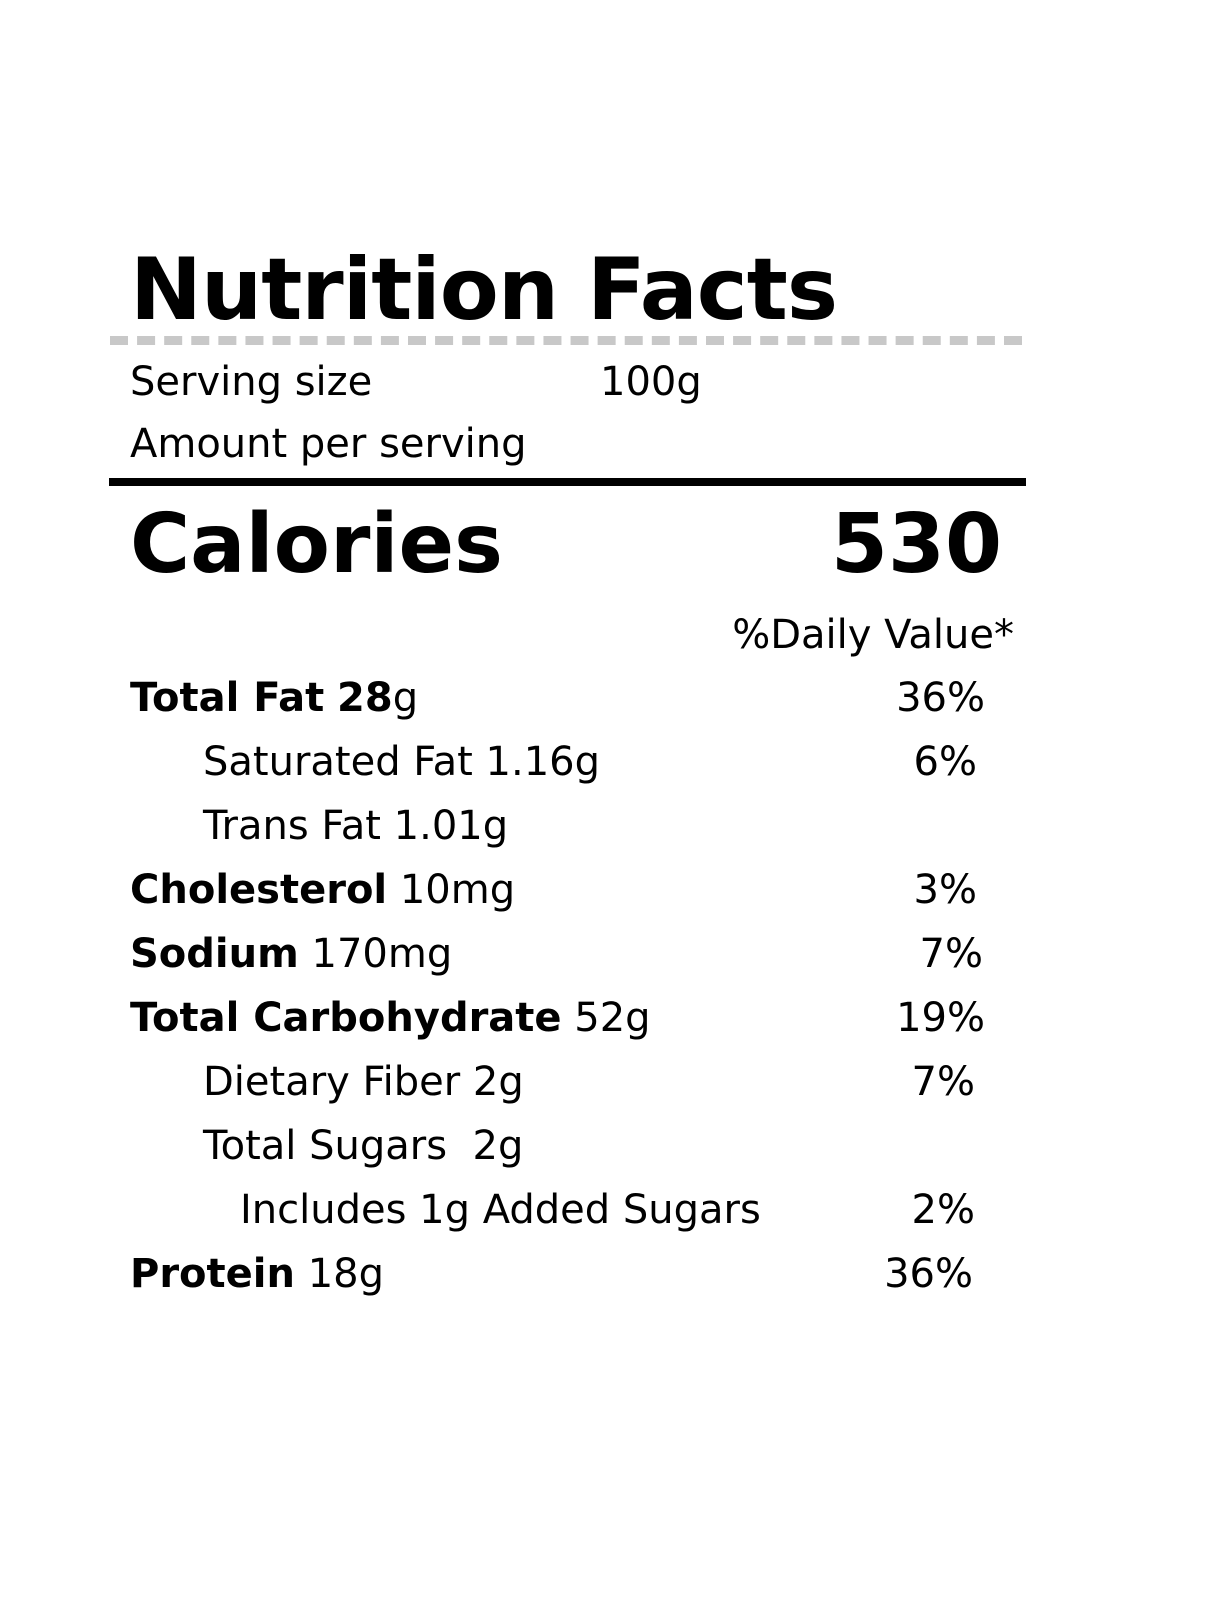  Describe the element at coordinates (214, 954) in the screenshot. I see `nutrient-name: Sodium` at that location.